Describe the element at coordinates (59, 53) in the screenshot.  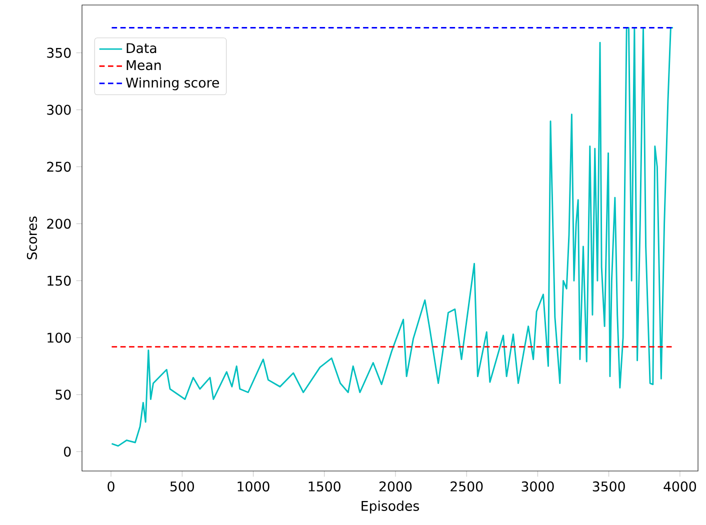
I see `y-tick-label: 350` at that location.